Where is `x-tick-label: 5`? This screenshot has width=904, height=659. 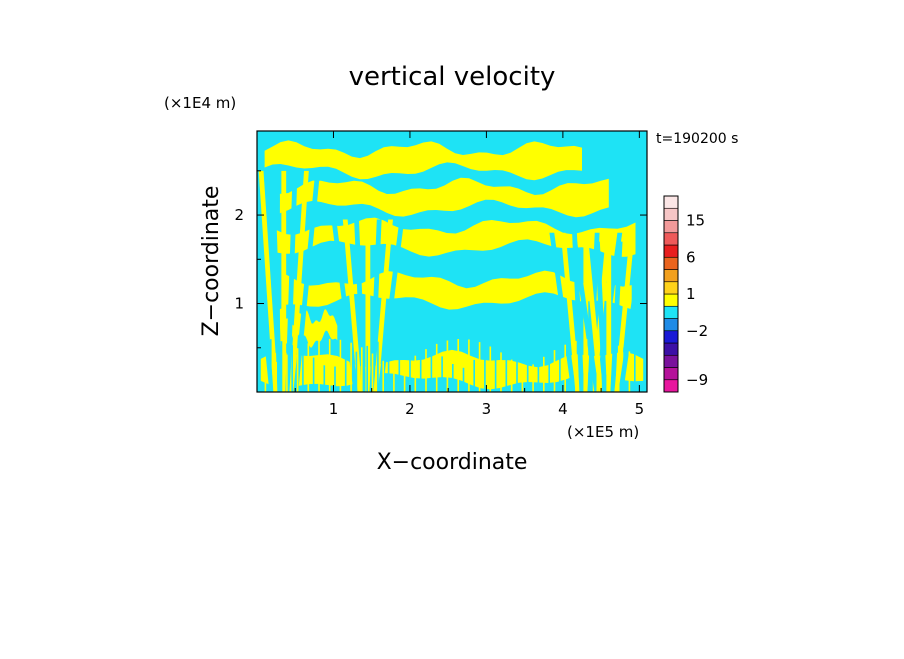 x-tick-label: 5 is located at coordinates (640, 409).